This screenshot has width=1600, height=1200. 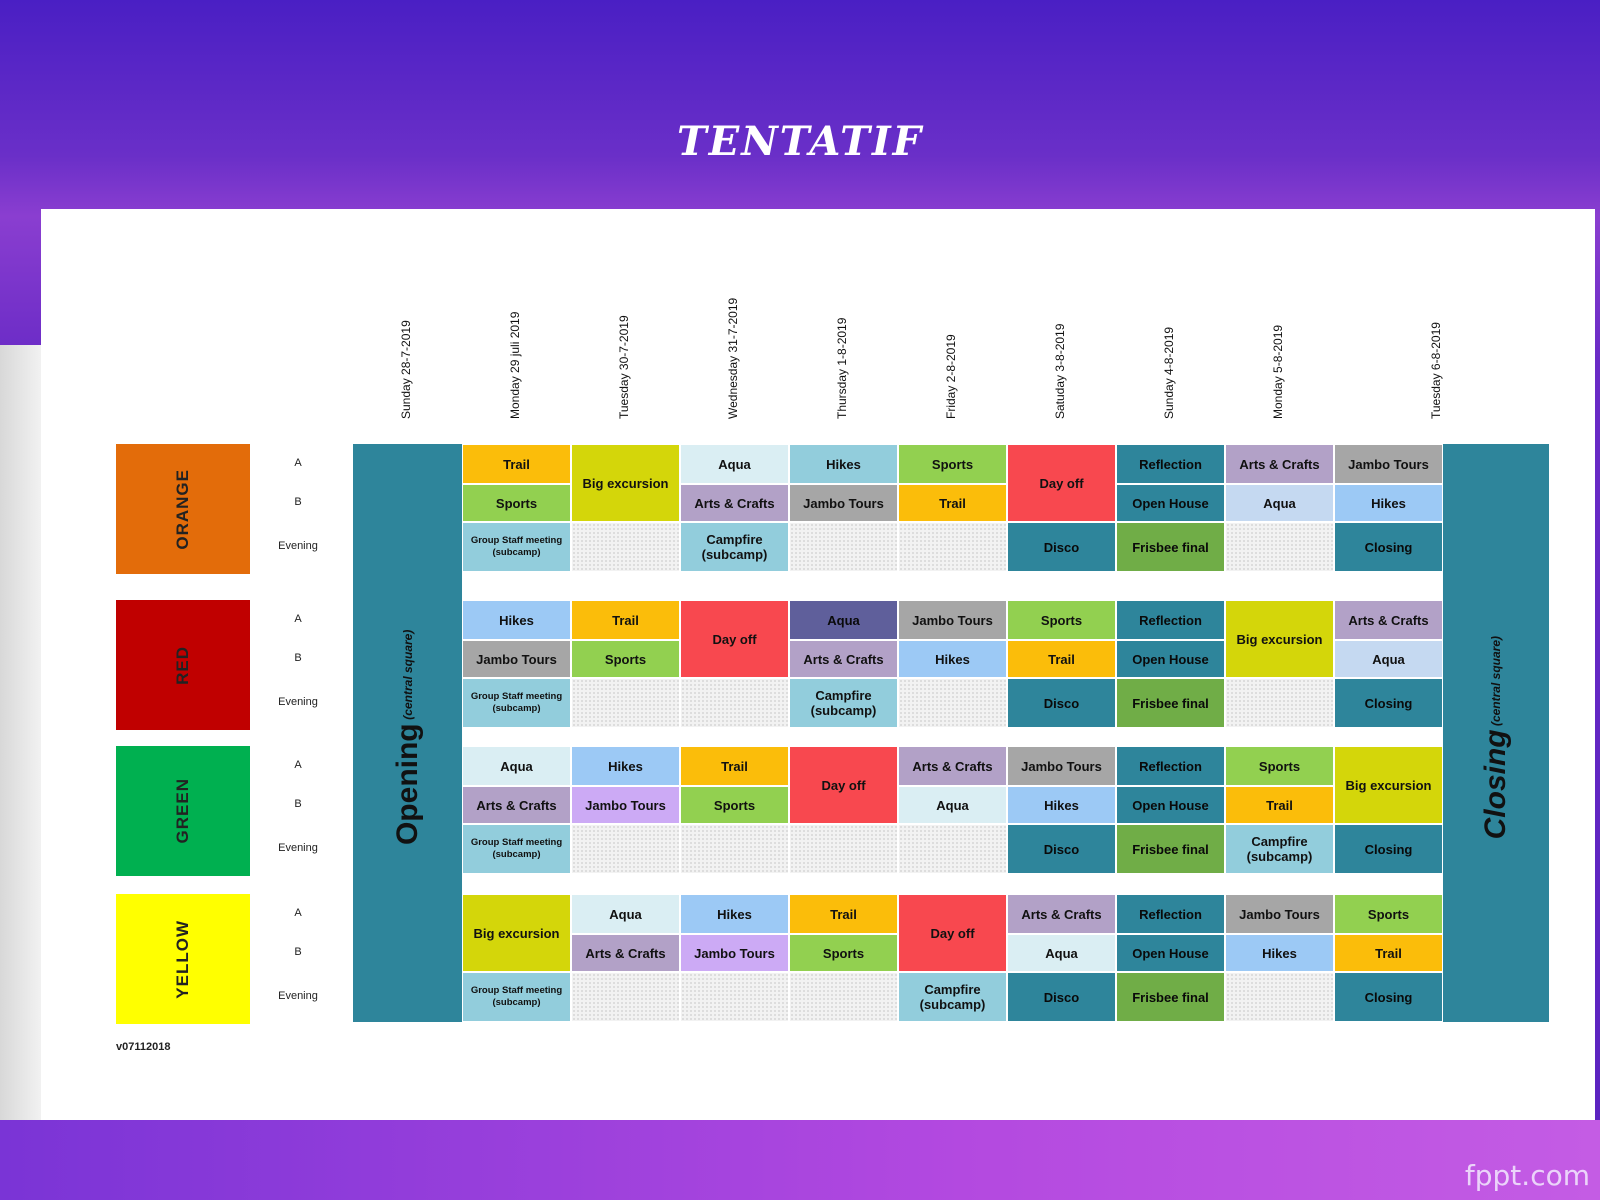 I want to click on opening-column: Opening (central square), so click(x=407, y=733).